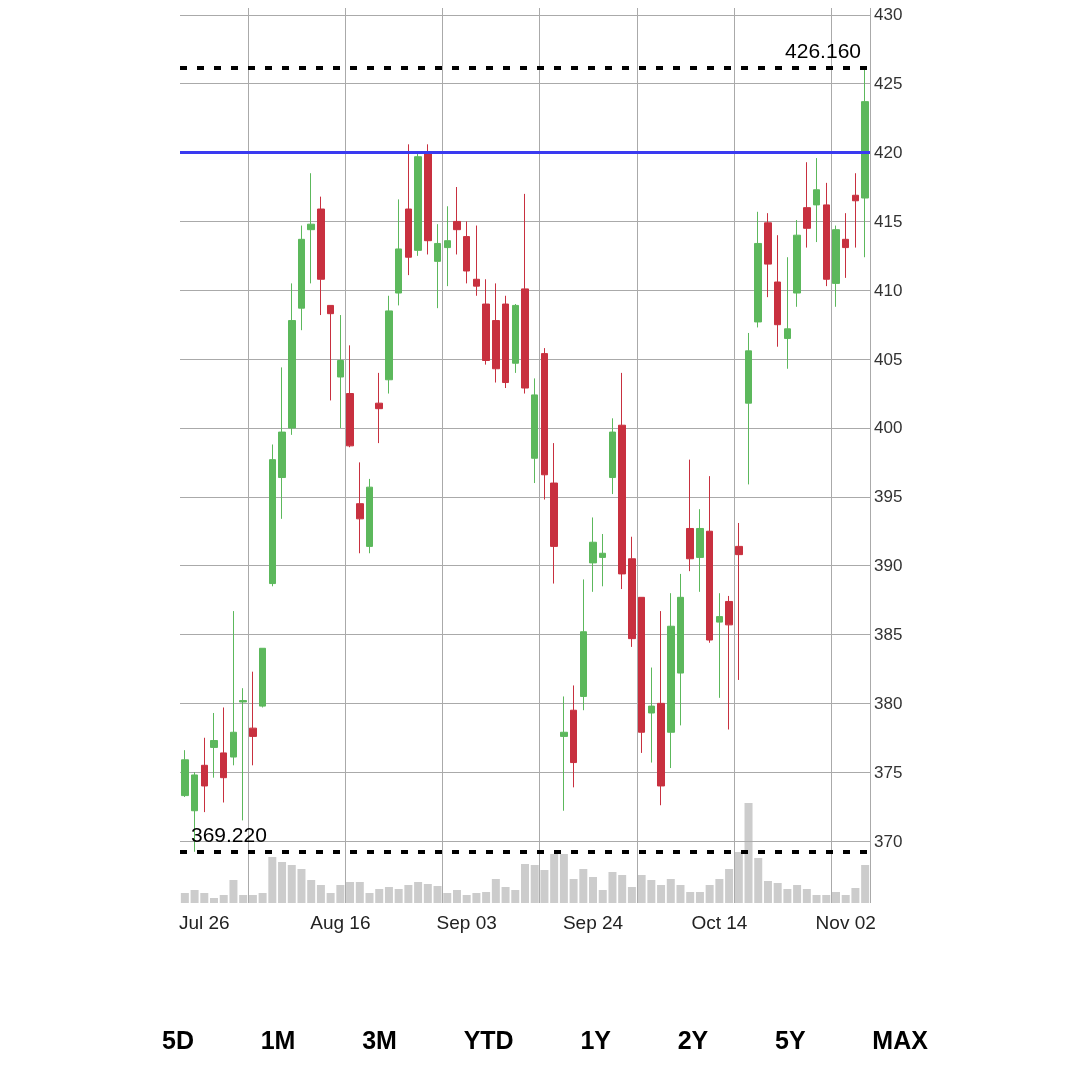 The height and width of the screenshot is (1080, 1080). What do you see at coordinates (823, 50) in the screenshot?
I see `ref-line-label: 426.160` at bounding box center [823, 50].